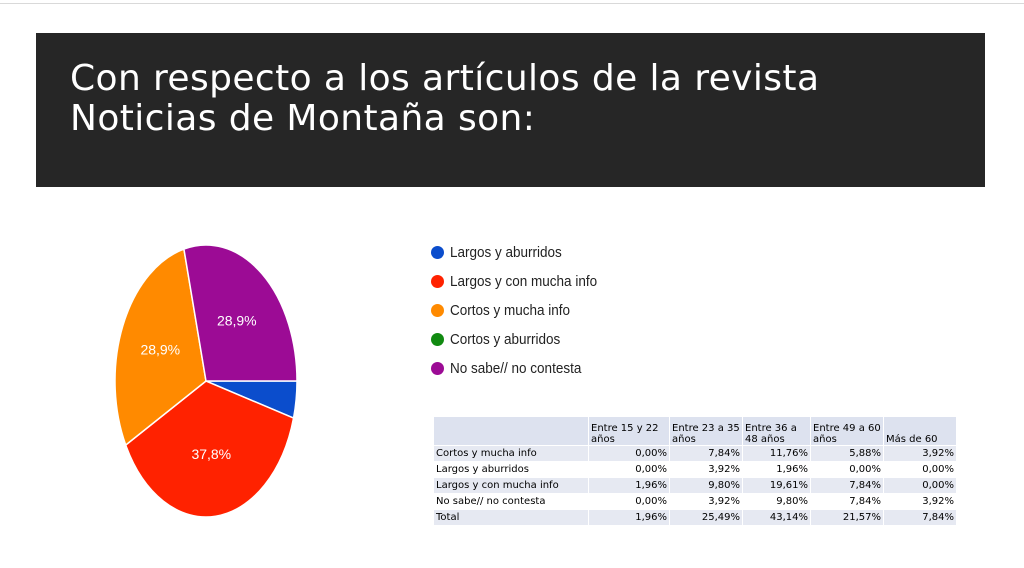 Image resolution: width=1024 pixels, height=568 pixels. What do you see at coordinates (706, 517) in the screenshot?
I see `table-cell: 25,49%` at bounding box center [706, 517].